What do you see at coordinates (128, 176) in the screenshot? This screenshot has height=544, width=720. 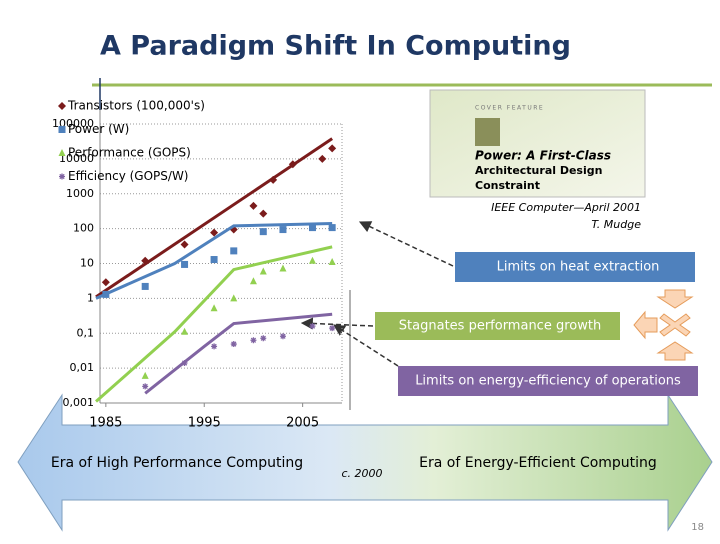 I see `legend-label: Efficiency (GOPS/W)` at bounding box center [128, 176].